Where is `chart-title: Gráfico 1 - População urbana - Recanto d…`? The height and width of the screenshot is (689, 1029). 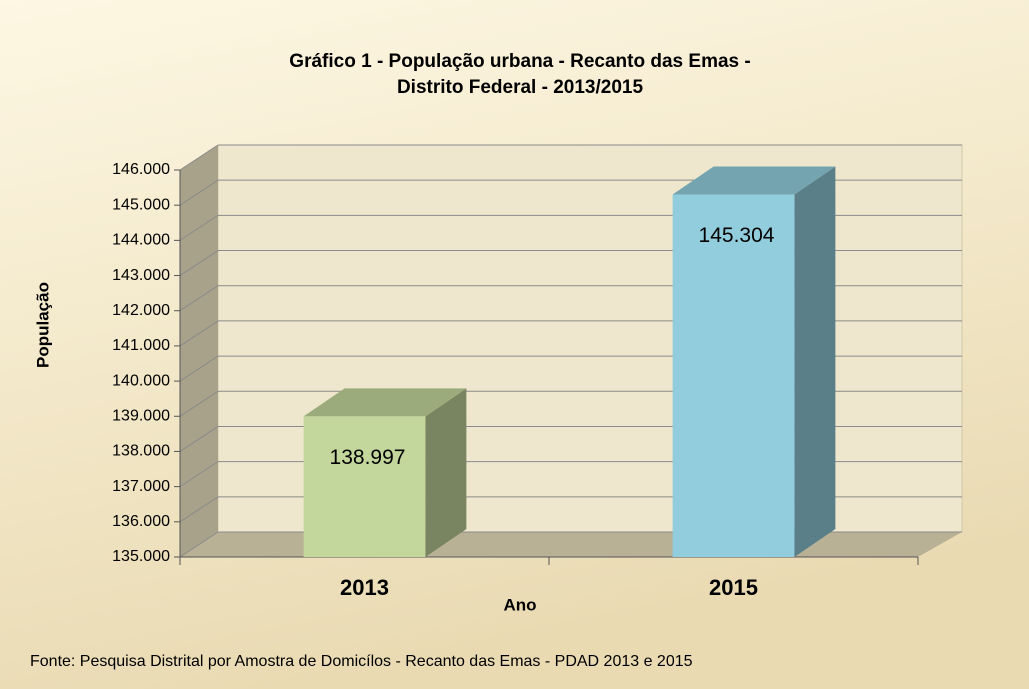 chart-title: Gráfico 1 - População urbana - Recanto d… is located at coordinates (519, 61).